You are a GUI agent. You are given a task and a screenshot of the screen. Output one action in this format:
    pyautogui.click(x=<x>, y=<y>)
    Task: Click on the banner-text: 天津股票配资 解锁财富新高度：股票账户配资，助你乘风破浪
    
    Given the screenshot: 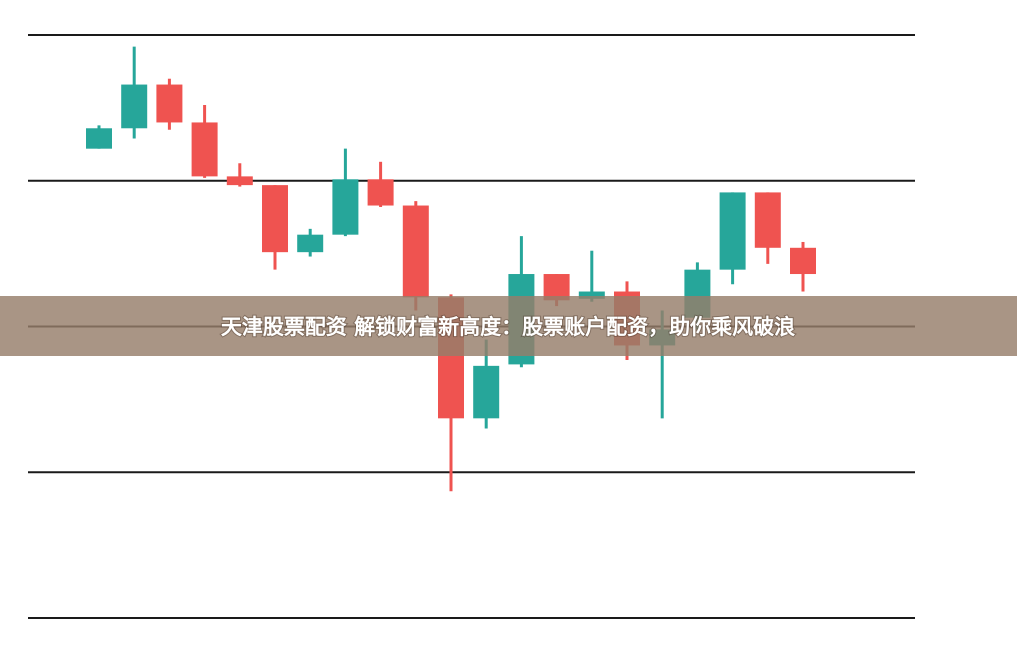 What is the action you would take?
    pyautogui.click(x=508, y=327)
    